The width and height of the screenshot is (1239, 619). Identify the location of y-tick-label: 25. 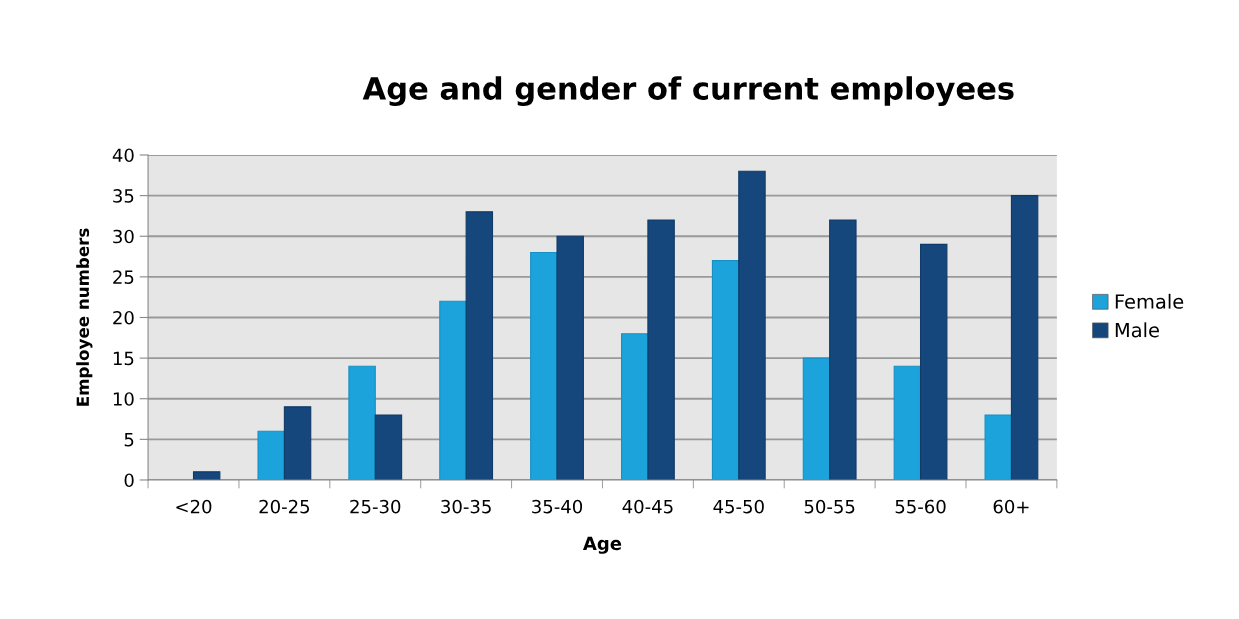
(123, 277).